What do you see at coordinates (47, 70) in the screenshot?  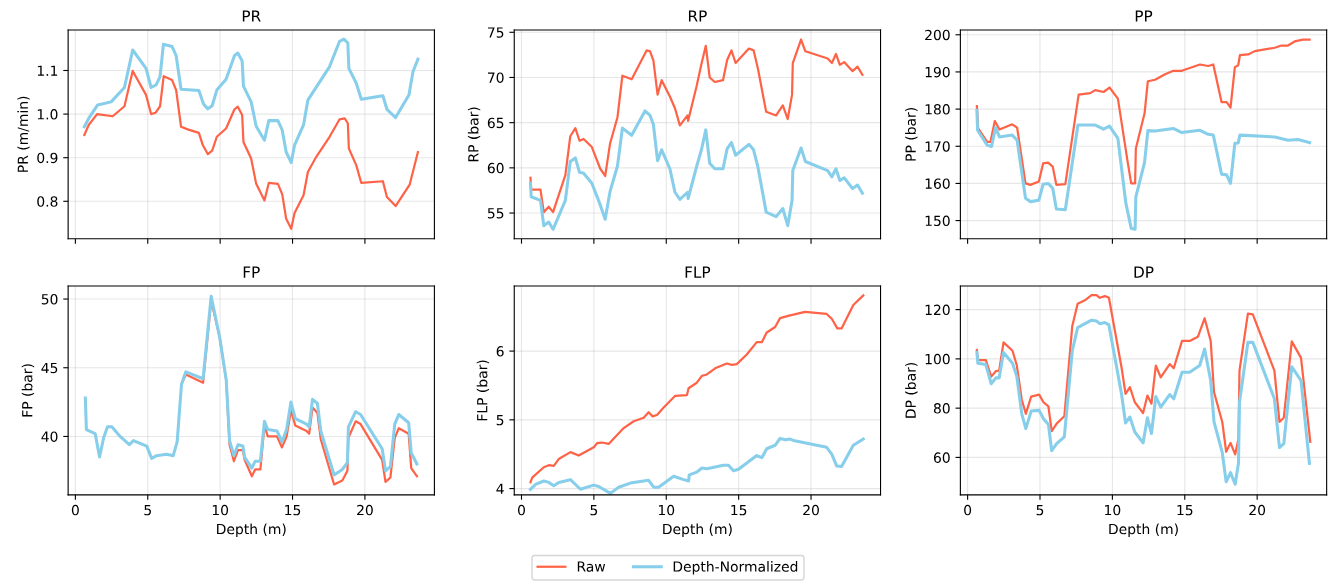 I see `y-tick-label: 1.1` at bounding box center [47, 70].